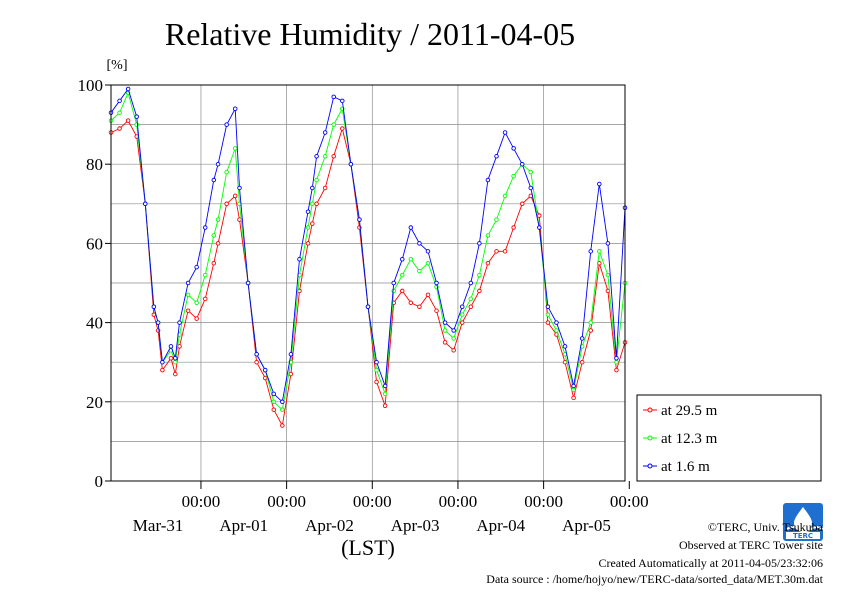 The image size is (842, 595). What do you see at coordinates (650, 410) in the screenshot?
I see `legend-swatch-marker` at bounding box center [650, 410].